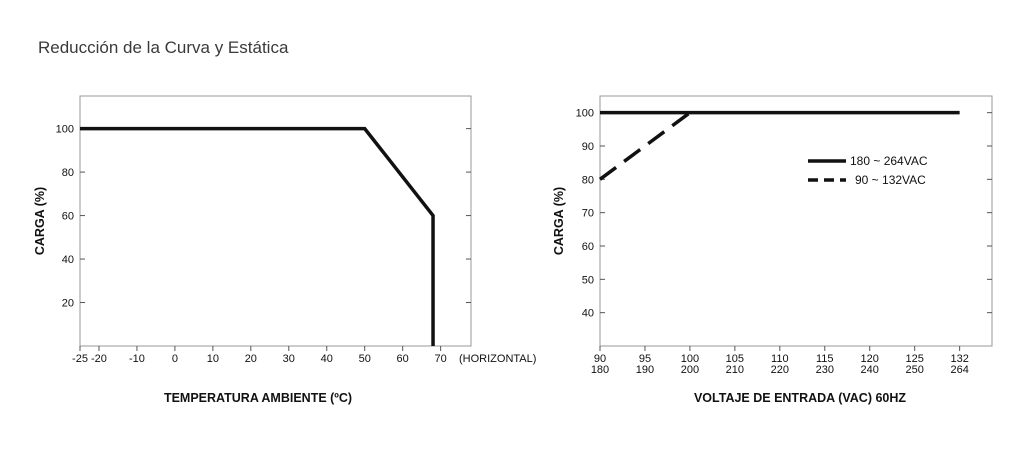  What do you see at coordinates (327, 359) in the screenshot?
I see `temp-x-tick-label: 40` at bounding box center [327, 359].